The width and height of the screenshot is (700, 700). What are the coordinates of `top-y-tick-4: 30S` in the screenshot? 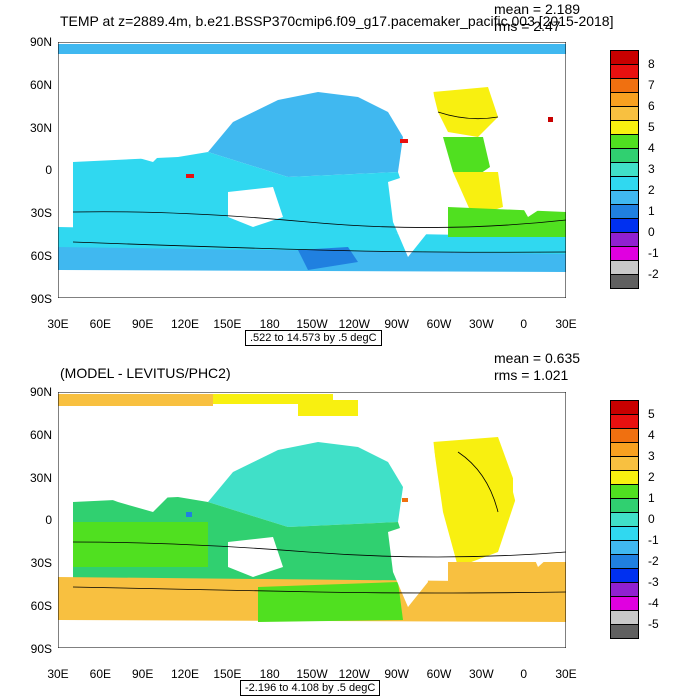 It's located at (41, 213).